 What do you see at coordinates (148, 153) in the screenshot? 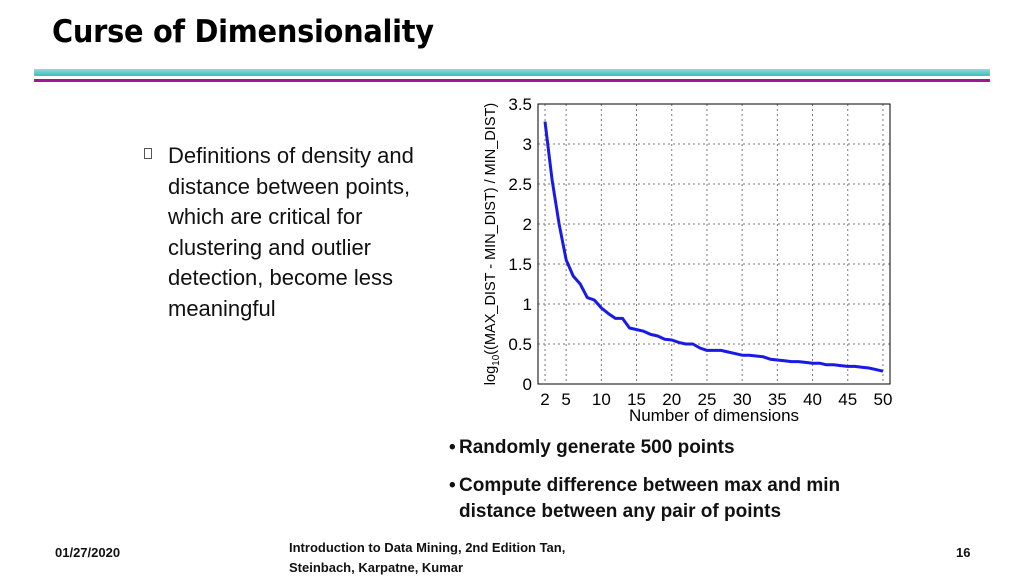
I see `bullet-marker-icon` at bounding box center [148, 153].